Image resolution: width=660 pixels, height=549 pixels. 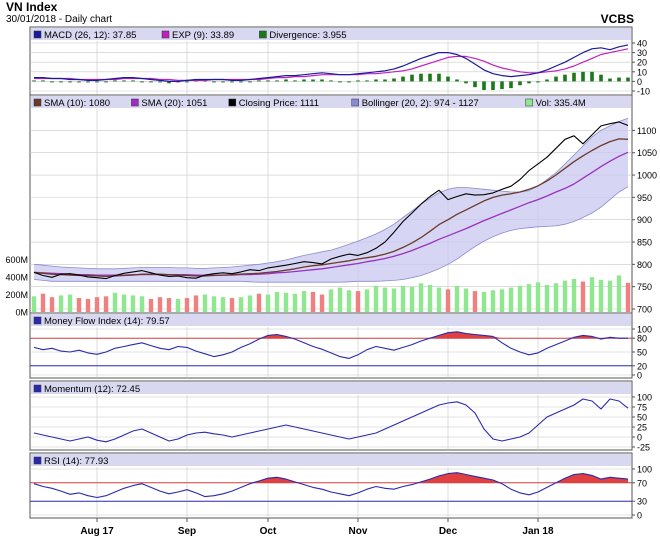 I want to click on price-tick-label: 900, so click(x=644, y=220).